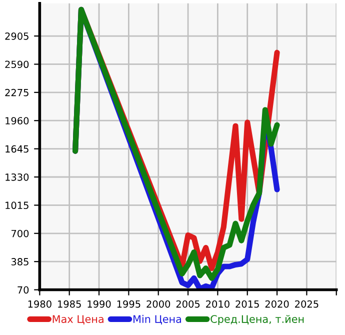 The image size is (345, 335). Describe the element at coordinates (17, 149) in the screenshot. I see `y-tick-label: 1645` at that location.